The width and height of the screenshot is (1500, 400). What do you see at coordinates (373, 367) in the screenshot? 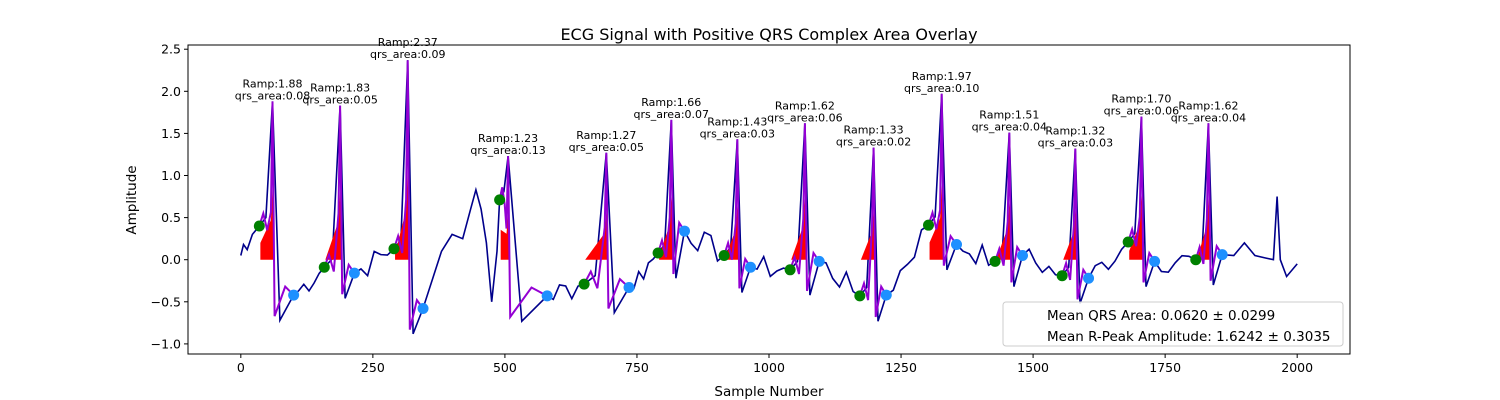
I see `x-tick-label: 250` at bounding box center [373, 367].